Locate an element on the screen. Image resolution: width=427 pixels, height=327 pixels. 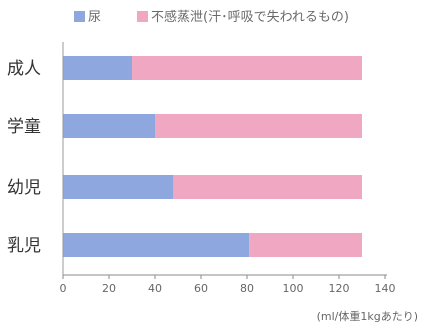
x-tick-label: 0 is located at coordinates (63, 288).